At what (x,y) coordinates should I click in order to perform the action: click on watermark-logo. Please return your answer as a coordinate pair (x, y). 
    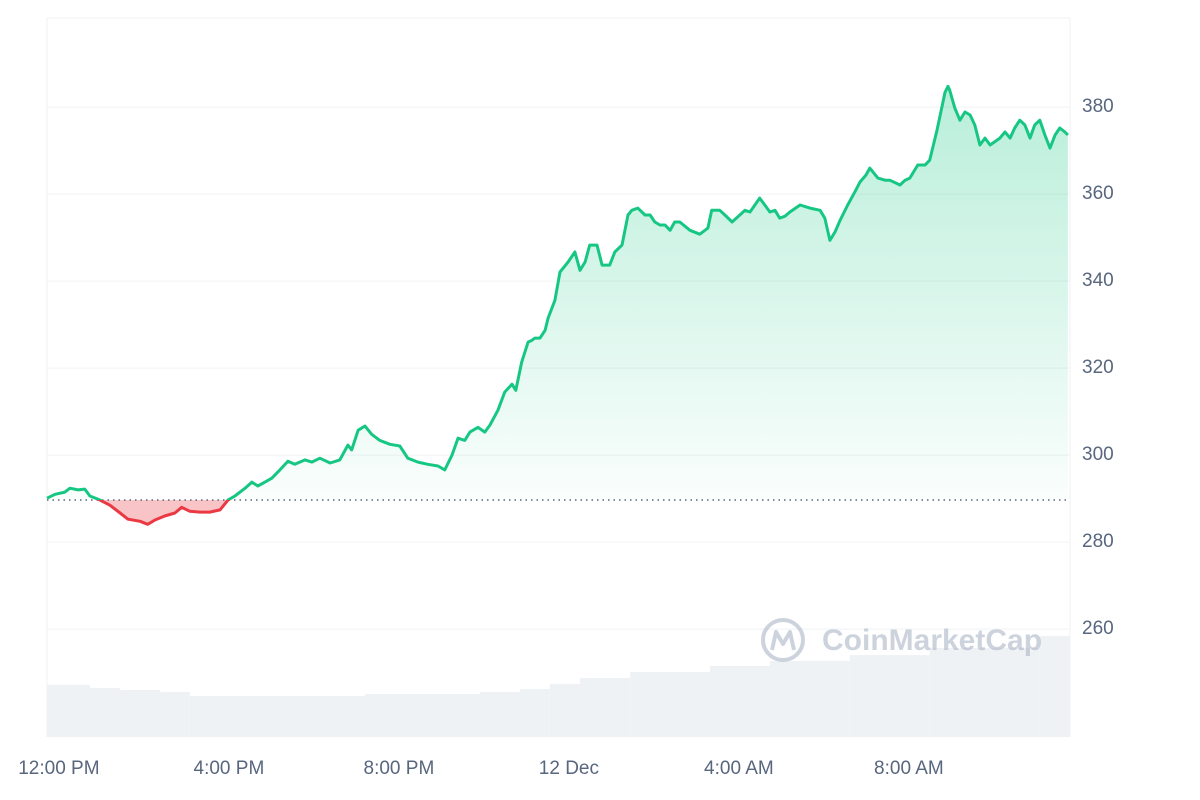
    Looking at the image, I should click on (783, 640).